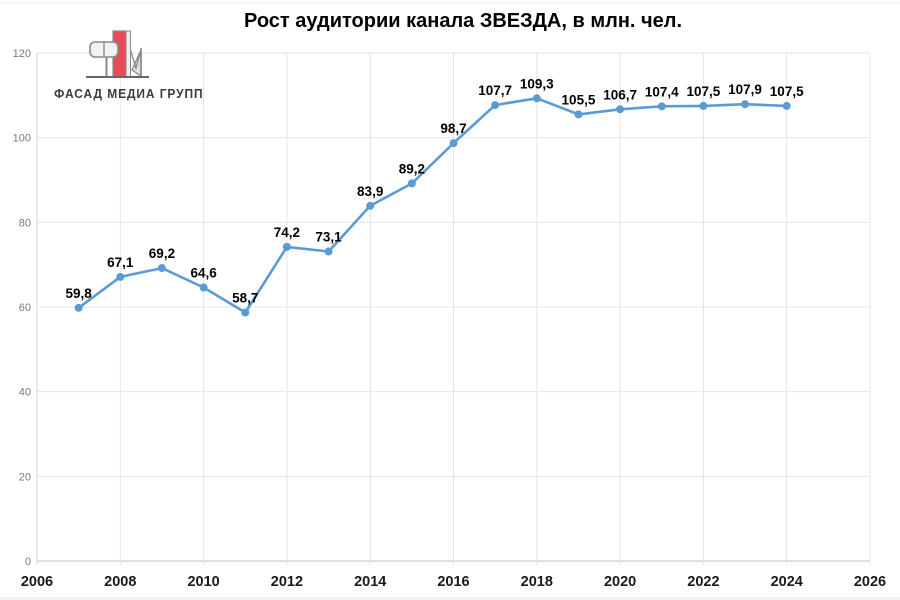 The image size is (900, 600). I want to click on y-tick-label: 60, so click(25, 308).